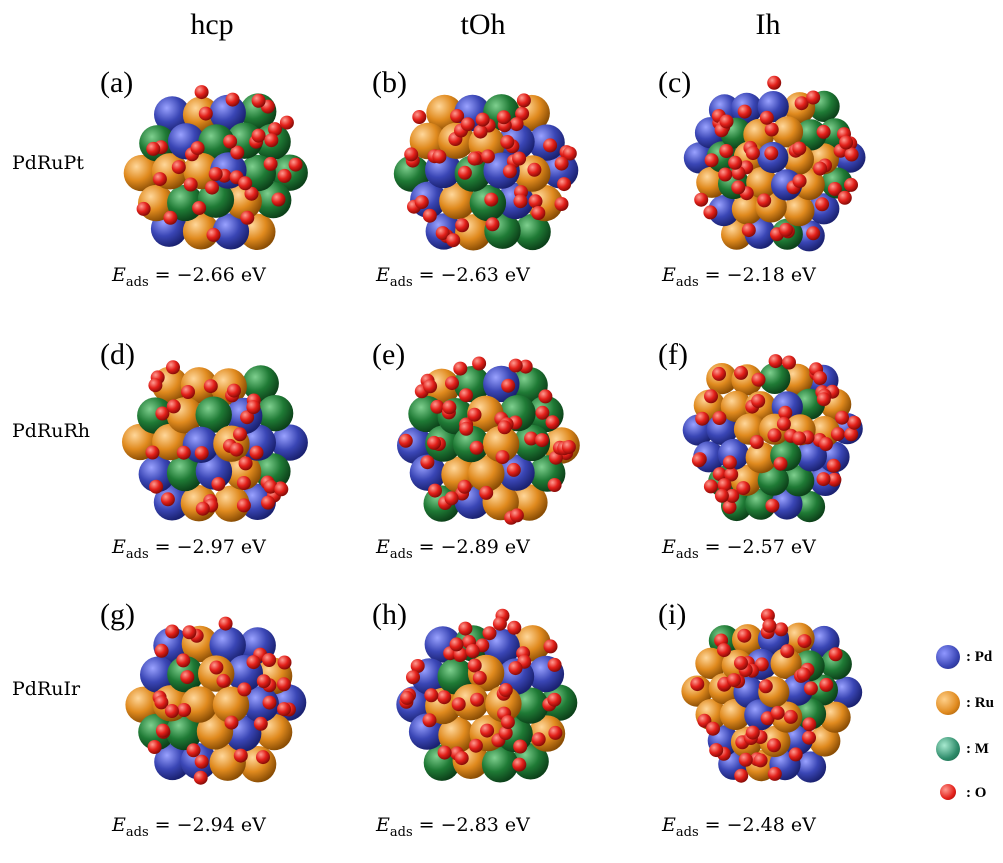  I want to click on energy-value: = −2.63 eV, so click(474, 275).